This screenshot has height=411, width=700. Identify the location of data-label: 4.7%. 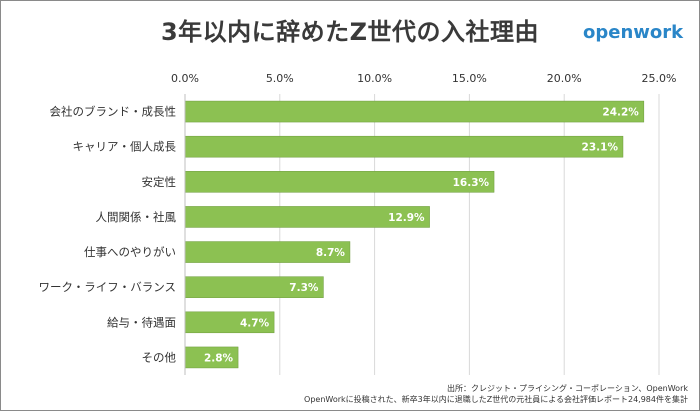
(255, 323).